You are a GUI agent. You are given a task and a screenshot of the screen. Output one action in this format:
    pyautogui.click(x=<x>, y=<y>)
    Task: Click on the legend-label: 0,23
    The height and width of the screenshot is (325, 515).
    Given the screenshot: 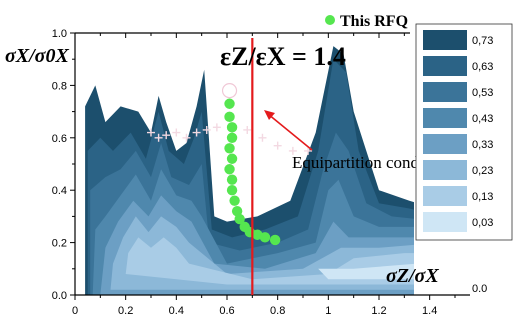 What is the action you would take?
    pyautogui.click(x=482, y=171)
    